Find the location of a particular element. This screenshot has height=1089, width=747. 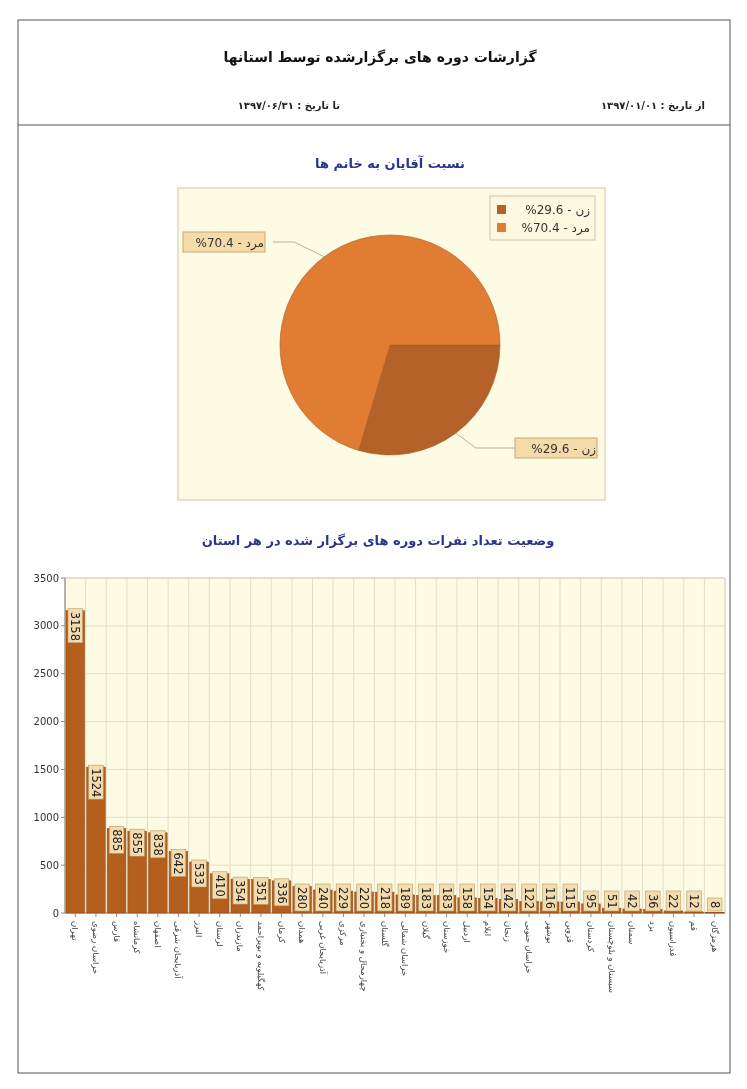

x-tick-label: بوشهر is located at coordinates (549, 932).